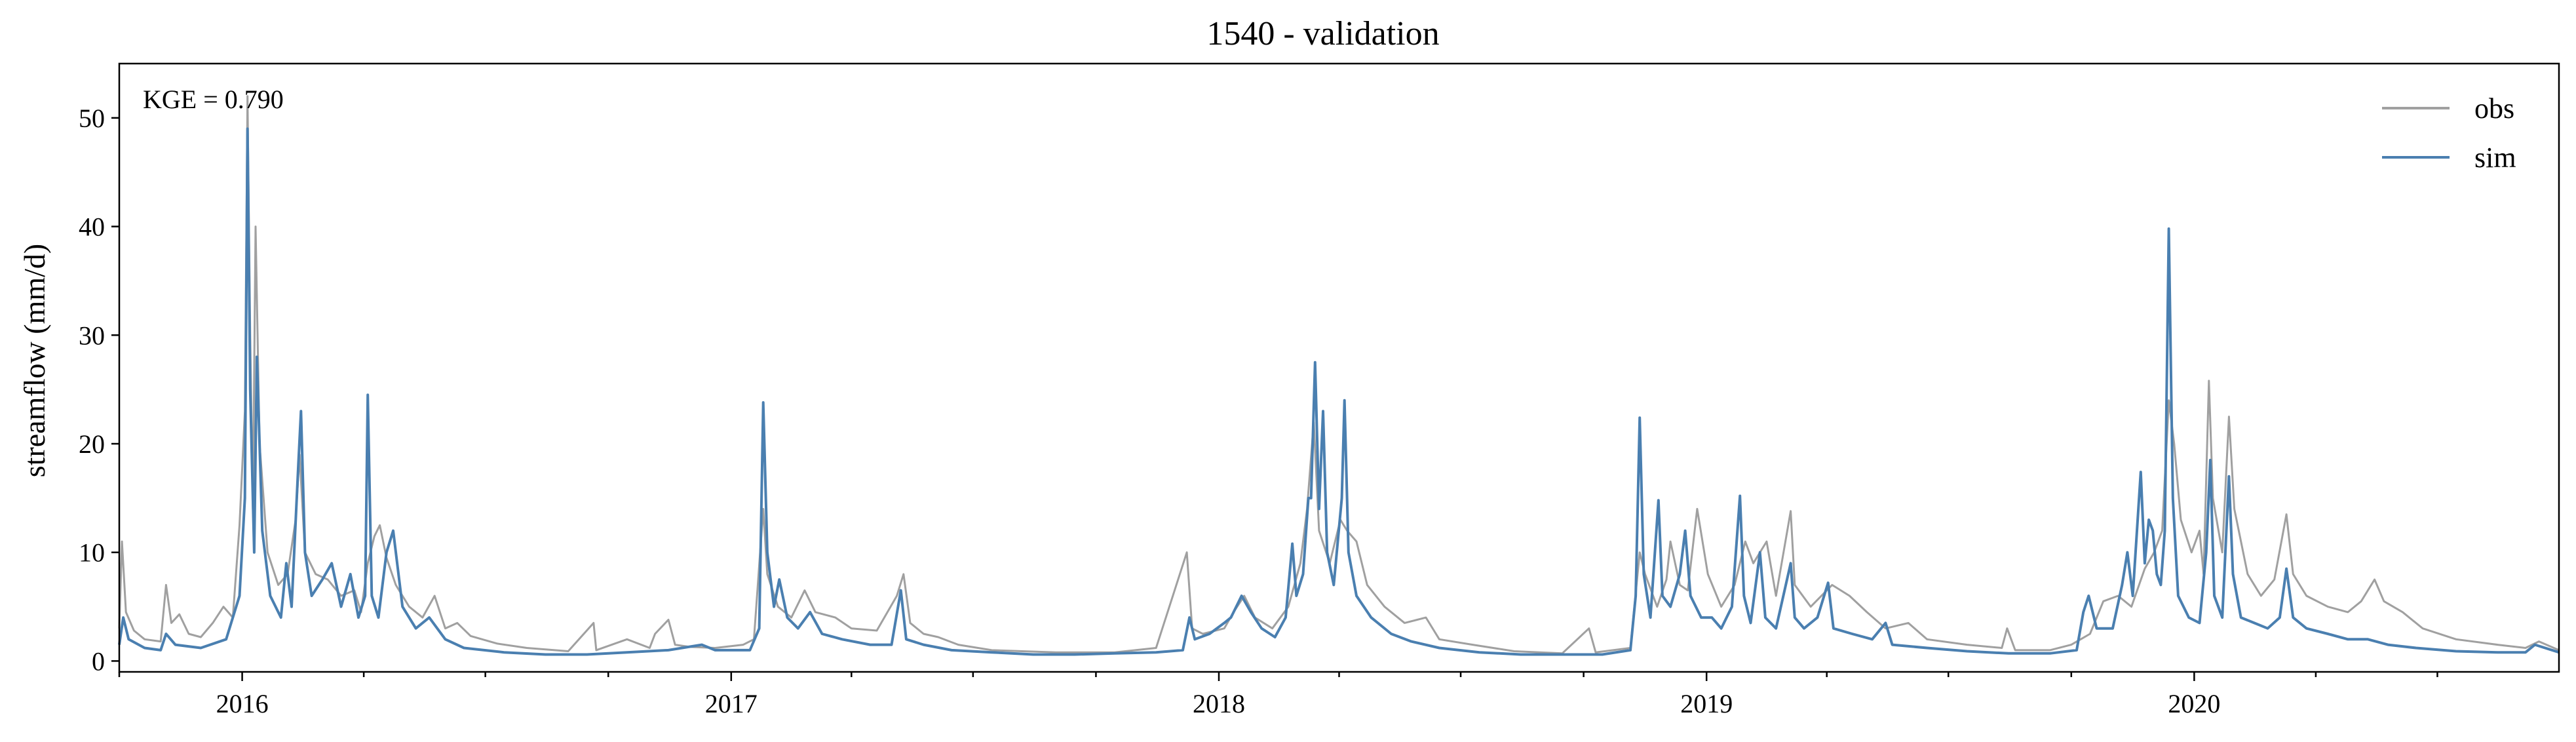 Image resolution: width=2576 pixels, height=742 pixels. Describe the element at coordinates (731, 703) in the screenshot. I see `x-tick-label: 2017` at that location.